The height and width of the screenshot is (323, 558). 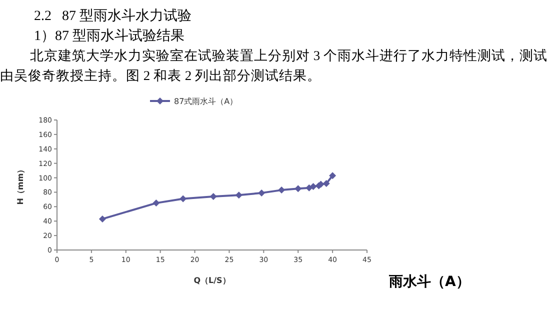 What do you see at coordinates (113, 16) in the screenshot?
I see `chart-title: 2.2 87 型雨水斗水力试验` at bounding box center [113, 16].